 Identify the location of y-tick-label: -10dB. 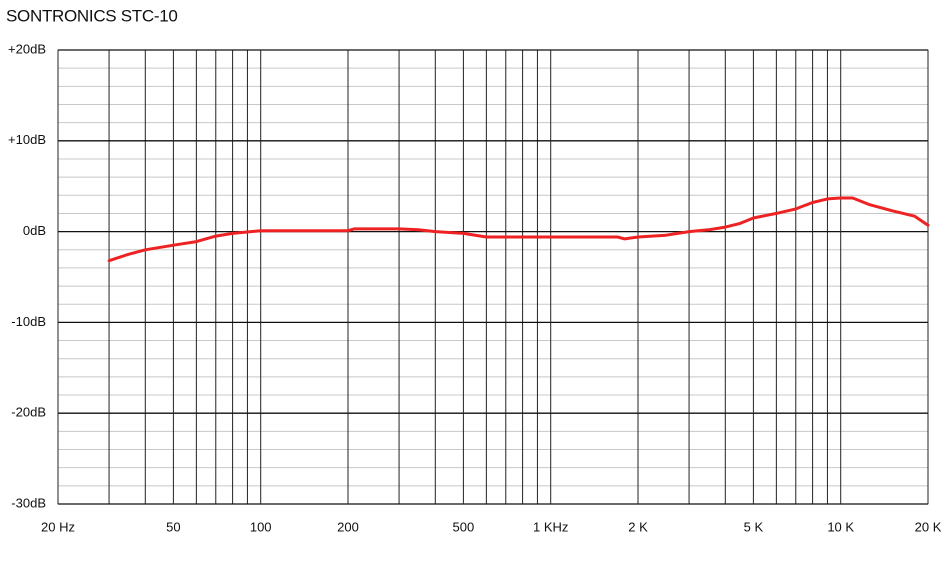
(28, 321).